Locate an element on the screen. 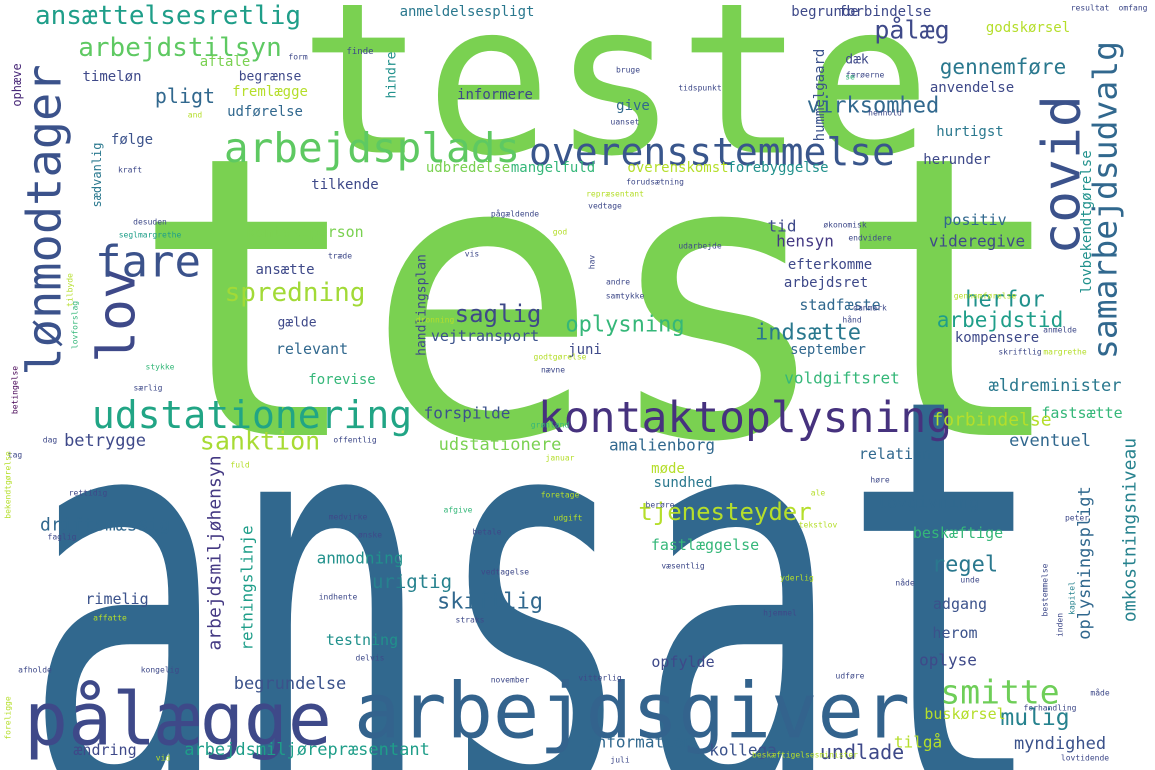 This screenshot has width=1155, height=770. word: dæk is located at coordinates (857, 60).